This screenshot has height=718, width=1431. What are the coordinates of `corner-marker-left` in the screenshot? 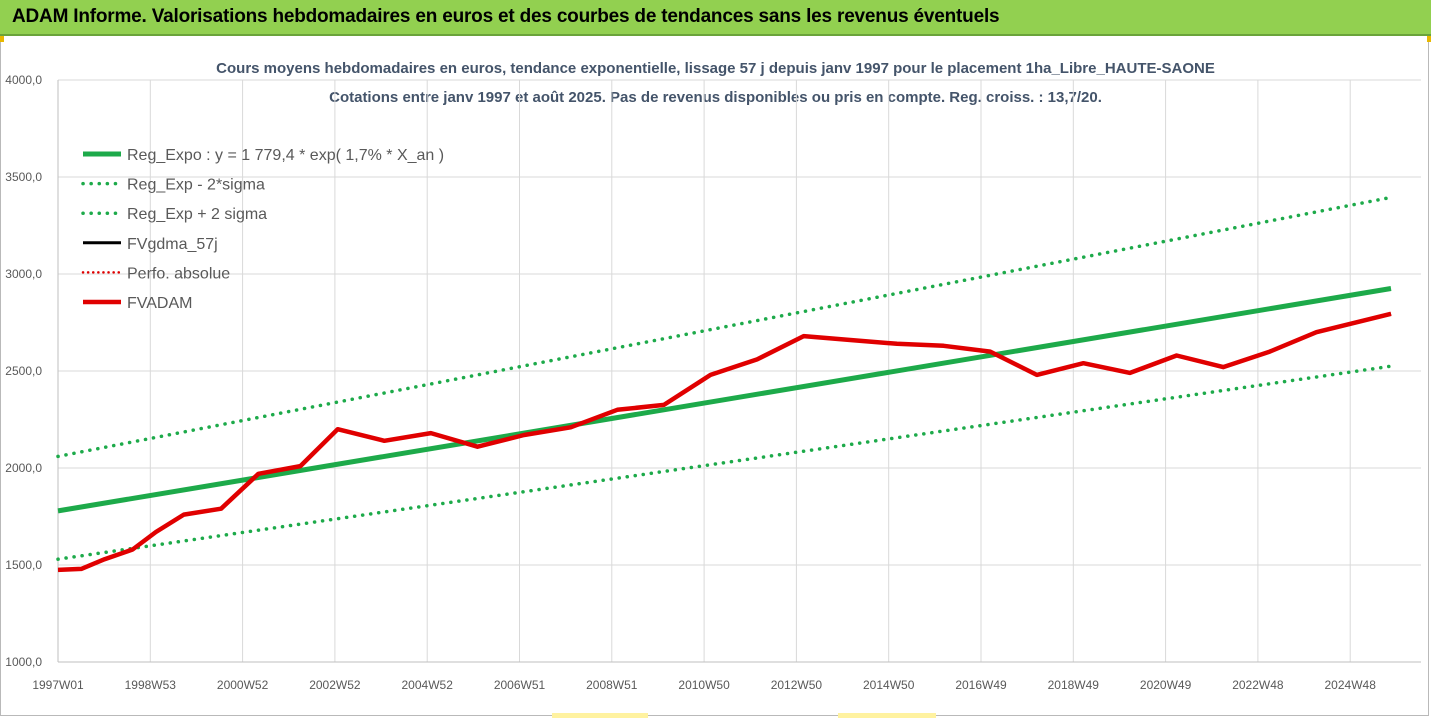 It's located at (2, 39).